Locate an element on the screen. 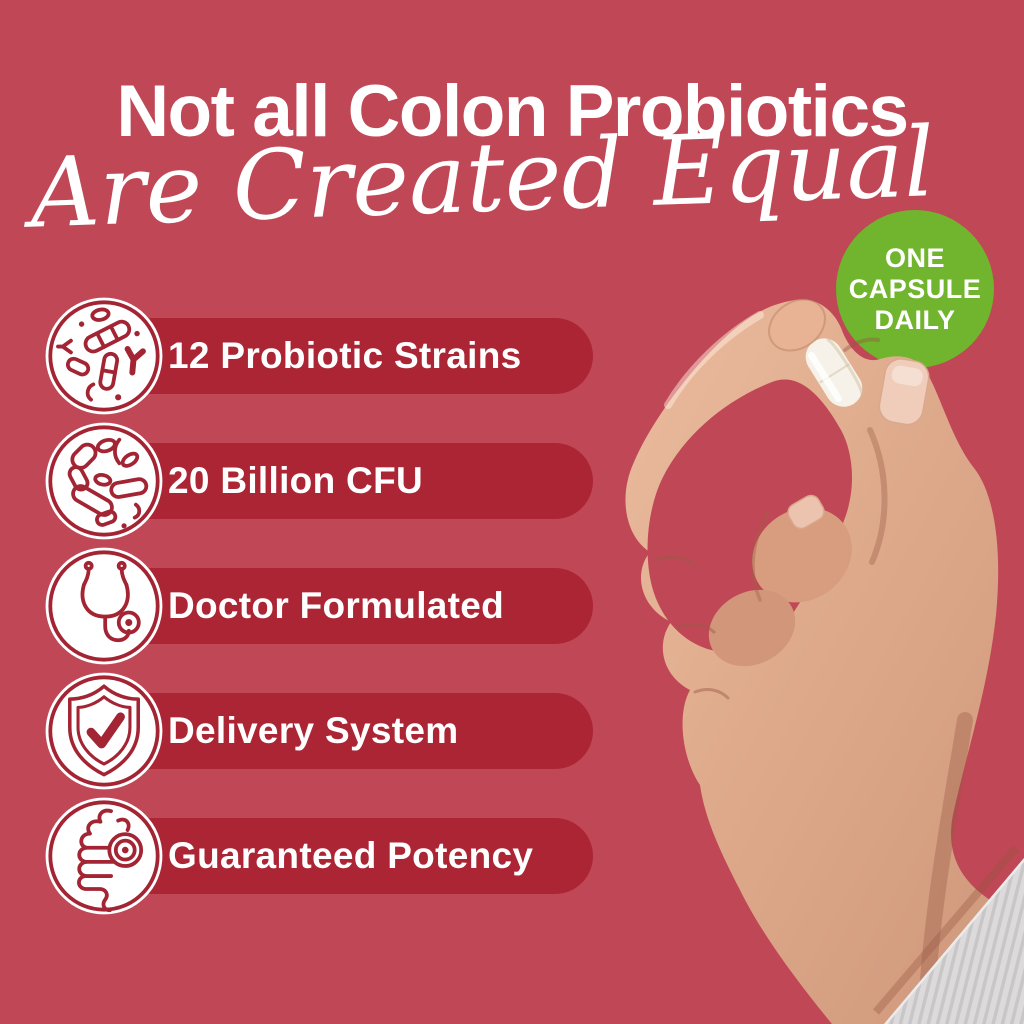  feature-label: Guaranteed Potency is located at coordinates (351, 855).